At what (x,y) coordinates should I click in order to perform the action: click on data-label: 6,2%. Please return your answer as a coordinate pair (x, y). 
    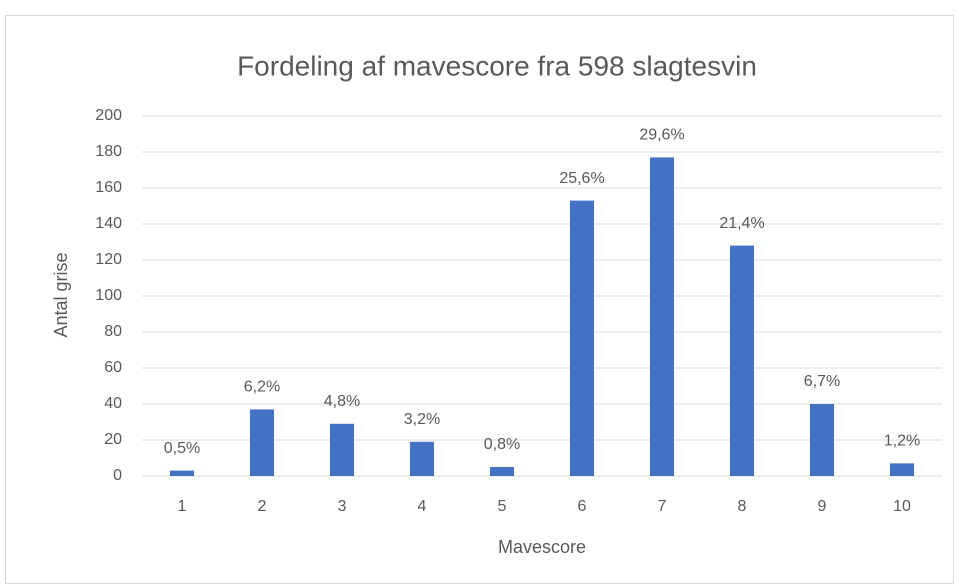
    Looking at the image, I should click on (262, 387).